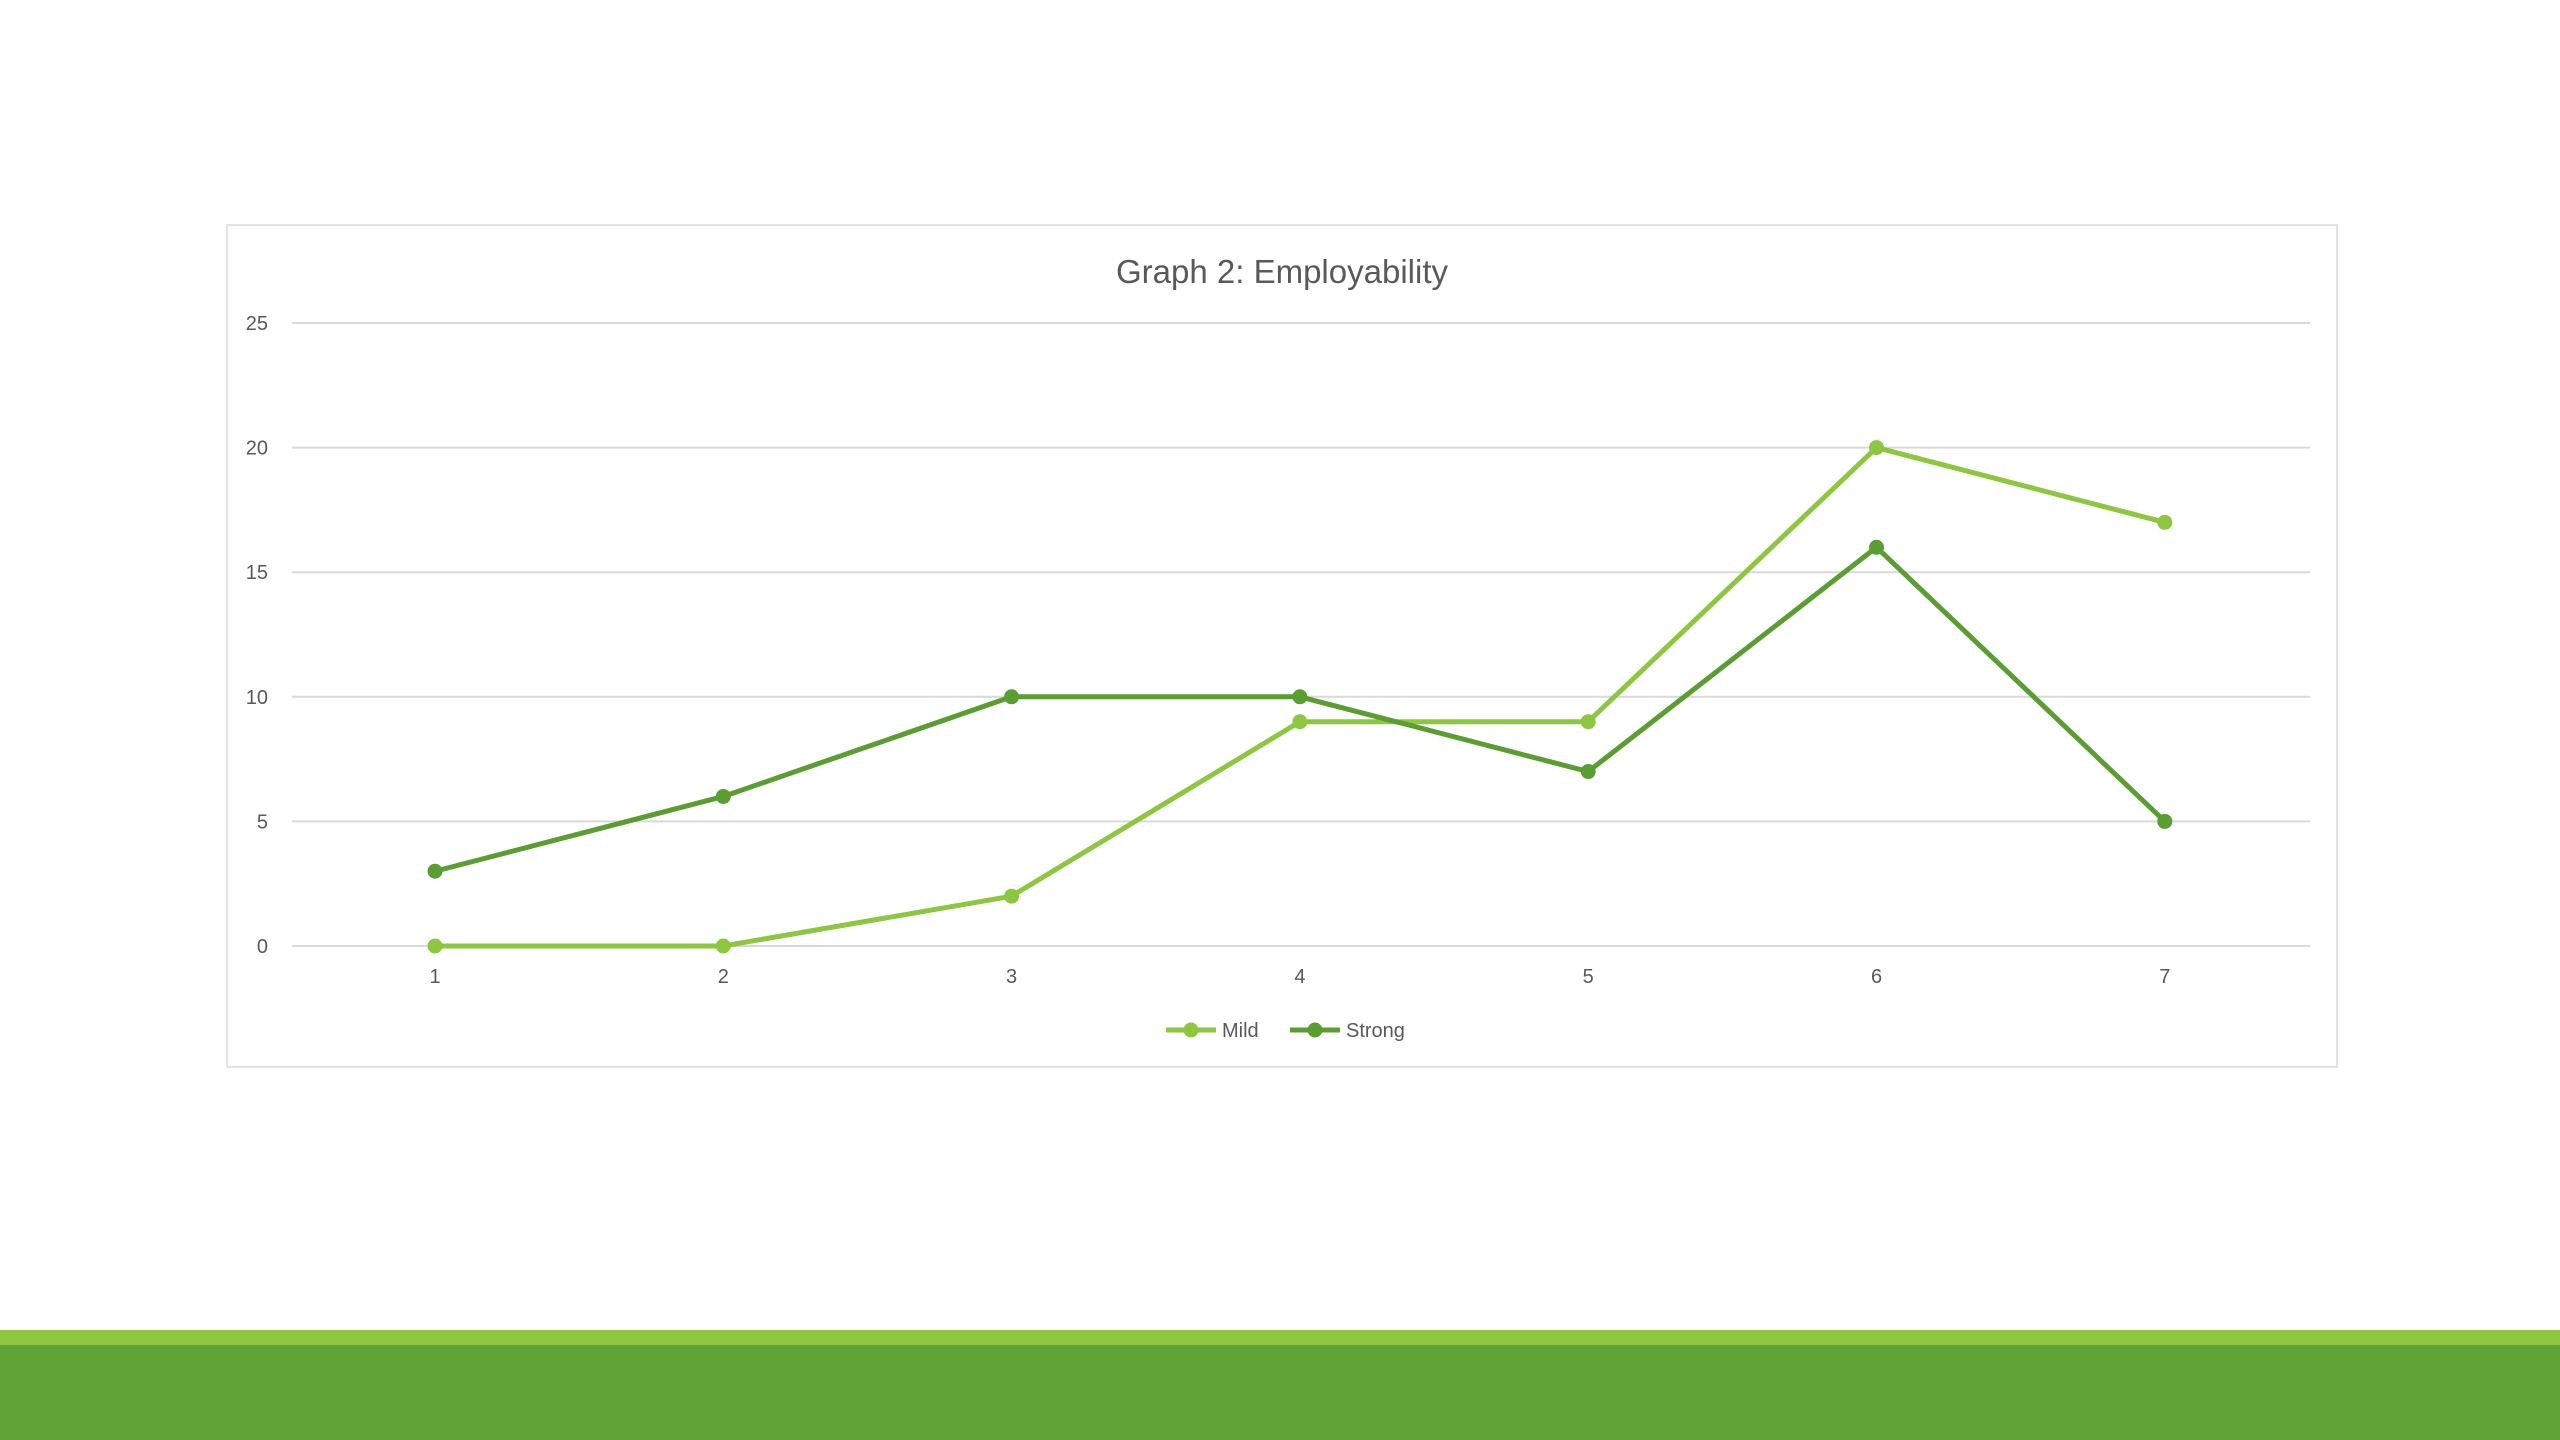 Image resolution: width=2560 pixels, height=1440 pixels. I want to click on chart-title: Graph 2: Employability, so click(1282, 271).